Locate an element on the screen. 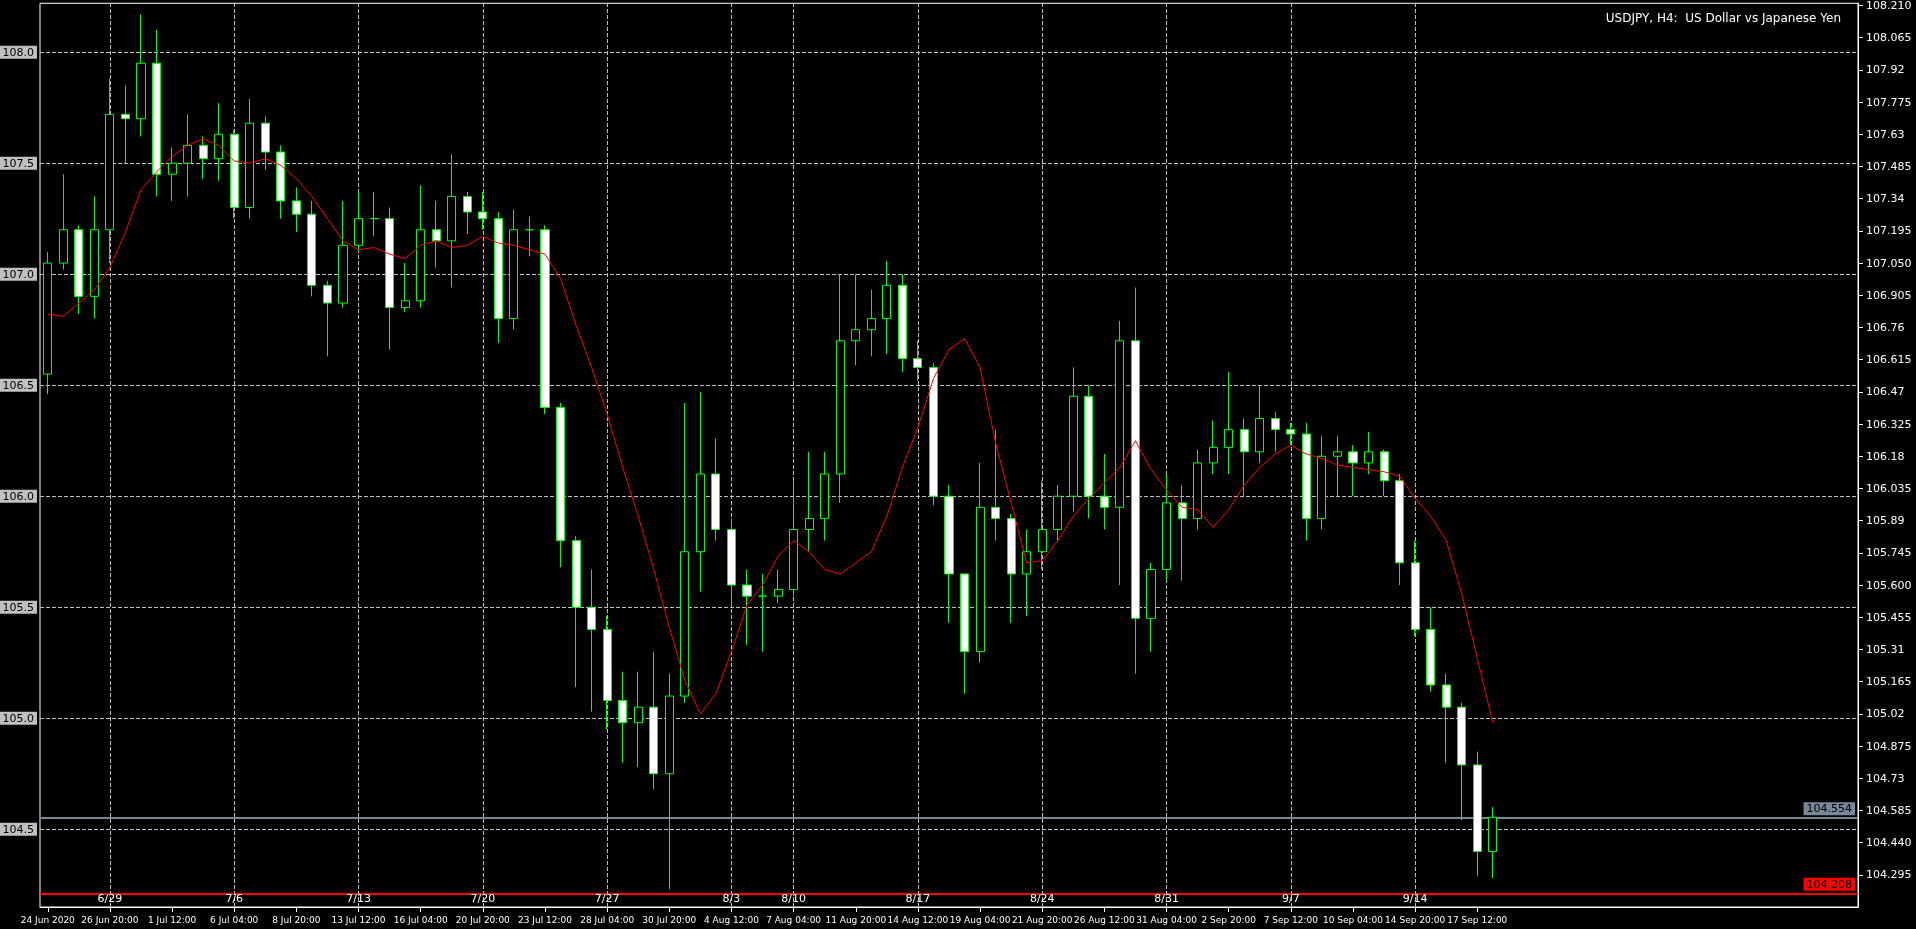  ref-line-label: 104.5 is located at coordinates (18, 829).